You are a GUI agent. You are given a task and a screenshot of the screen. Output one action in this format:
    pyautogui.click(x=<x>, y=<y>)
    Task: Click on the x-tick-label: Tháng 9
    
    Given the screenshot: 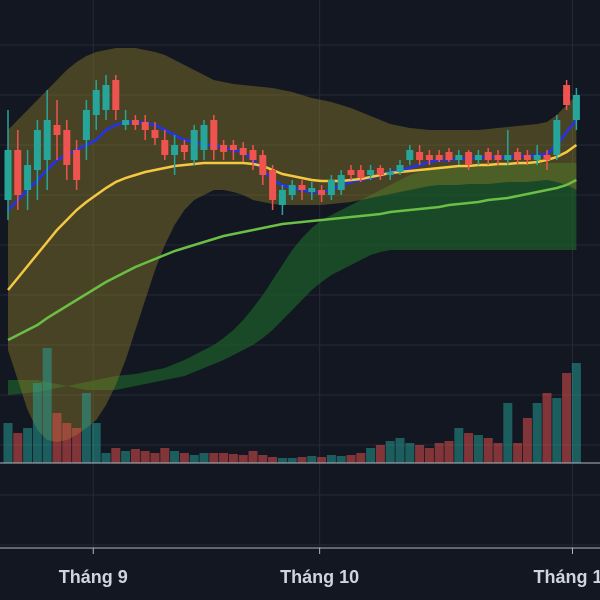 What is the action you would take?
    pyautogui.click(x=93, y=577)
    